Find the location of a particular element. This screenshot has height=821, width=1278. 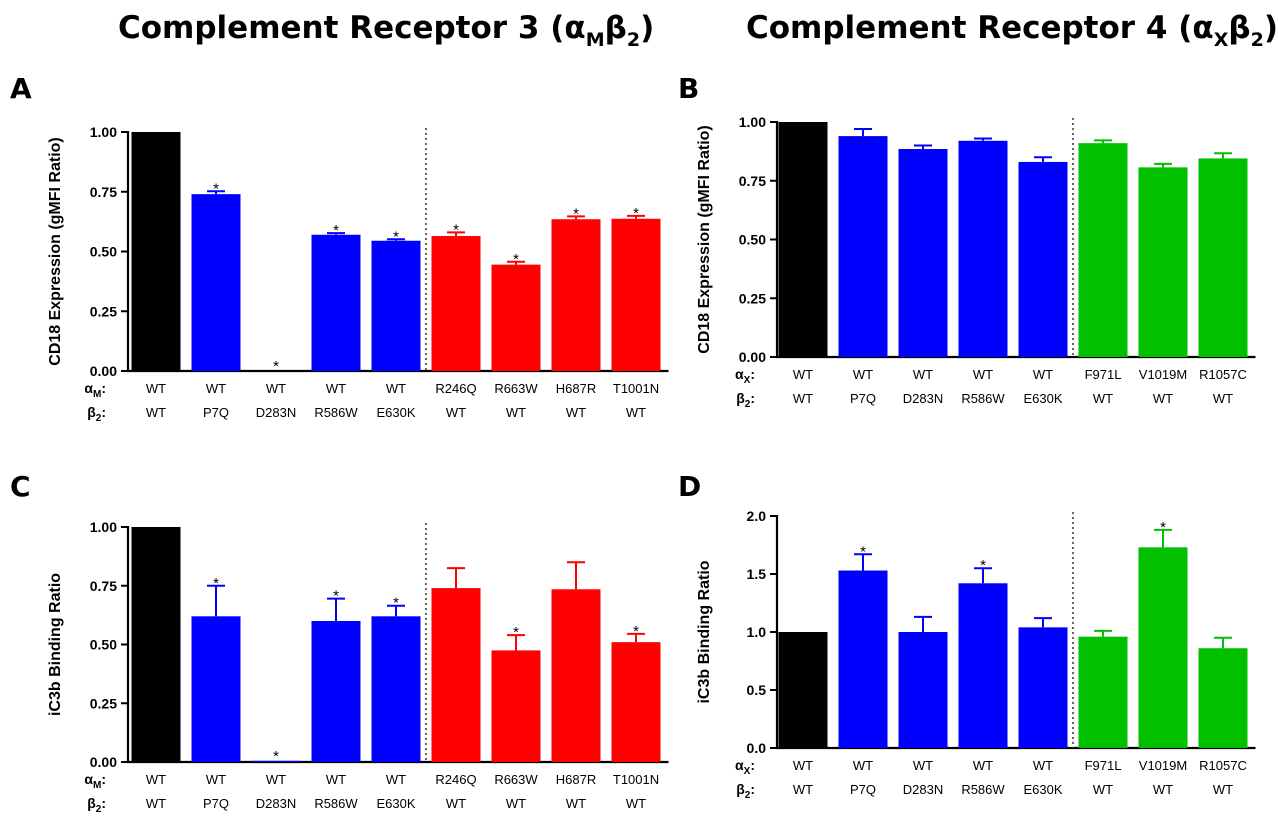

y-tick-label: 0.5 is located at coordinates (757, 690).